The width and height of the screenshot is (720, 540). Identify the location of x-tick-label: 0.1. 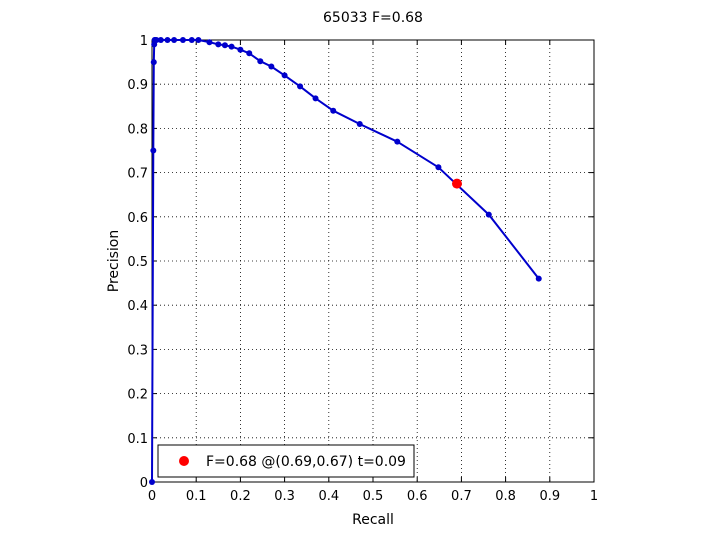
(196, 496).